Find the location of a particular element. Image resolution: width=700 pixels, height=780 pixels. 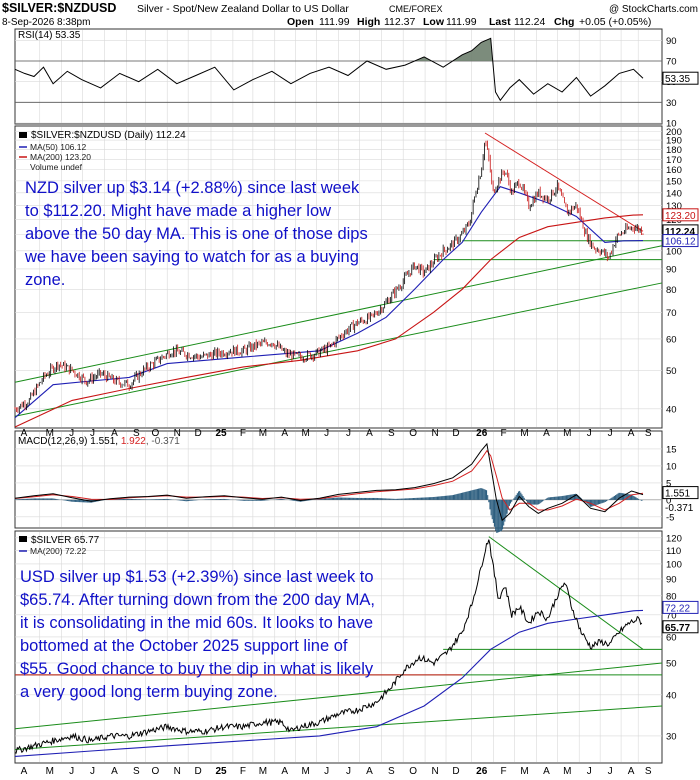

value-tag-label: 123.20 is located at coordinates (680, 216).